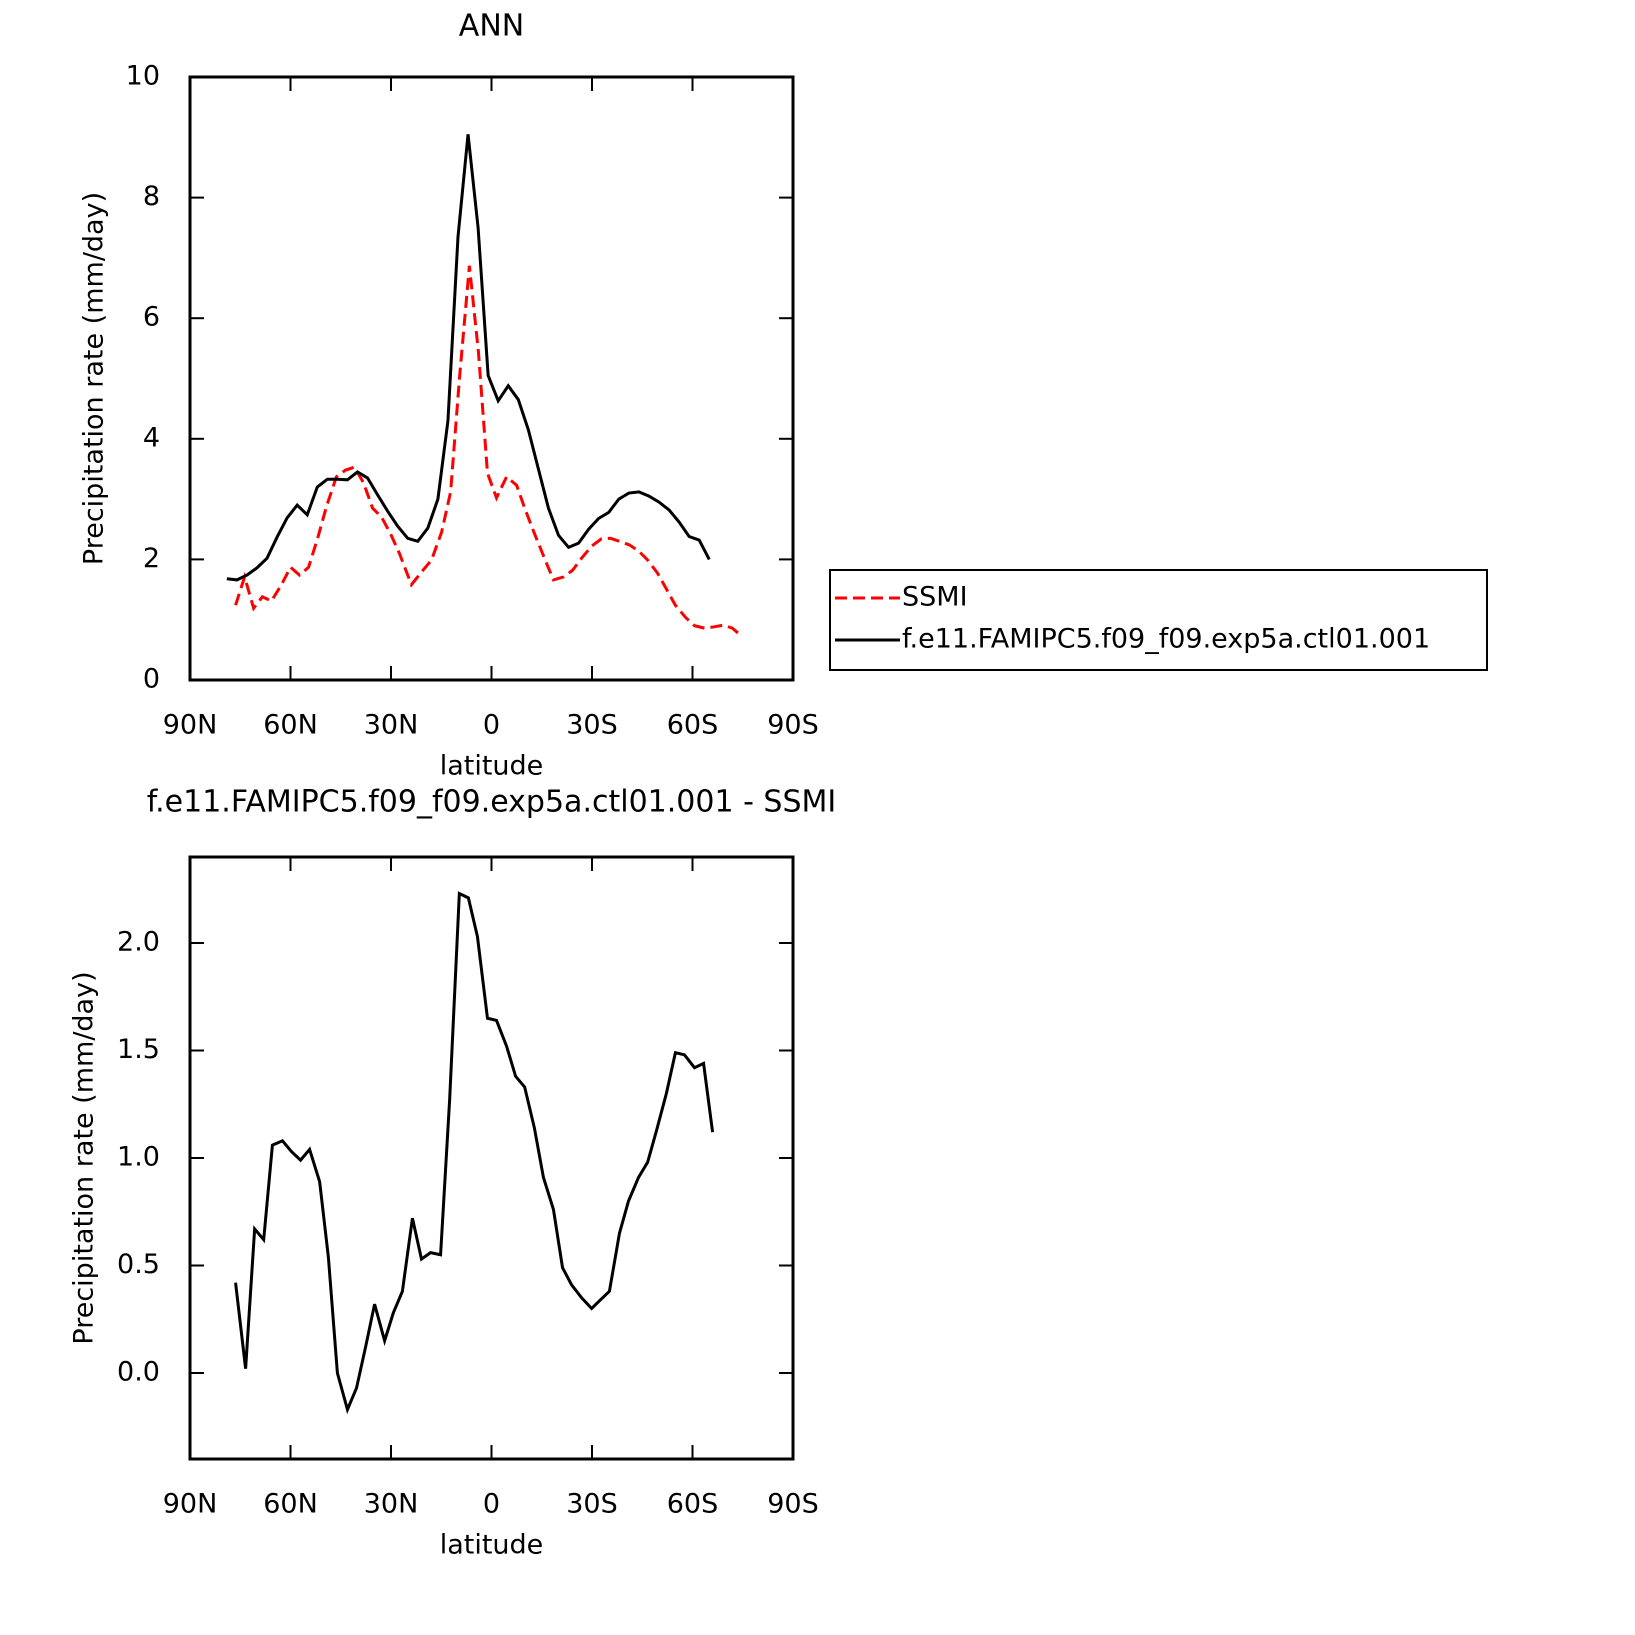 The image size is (1635, 1635). I want to click on y-tick-label: 0.0, so click(138, 1372).